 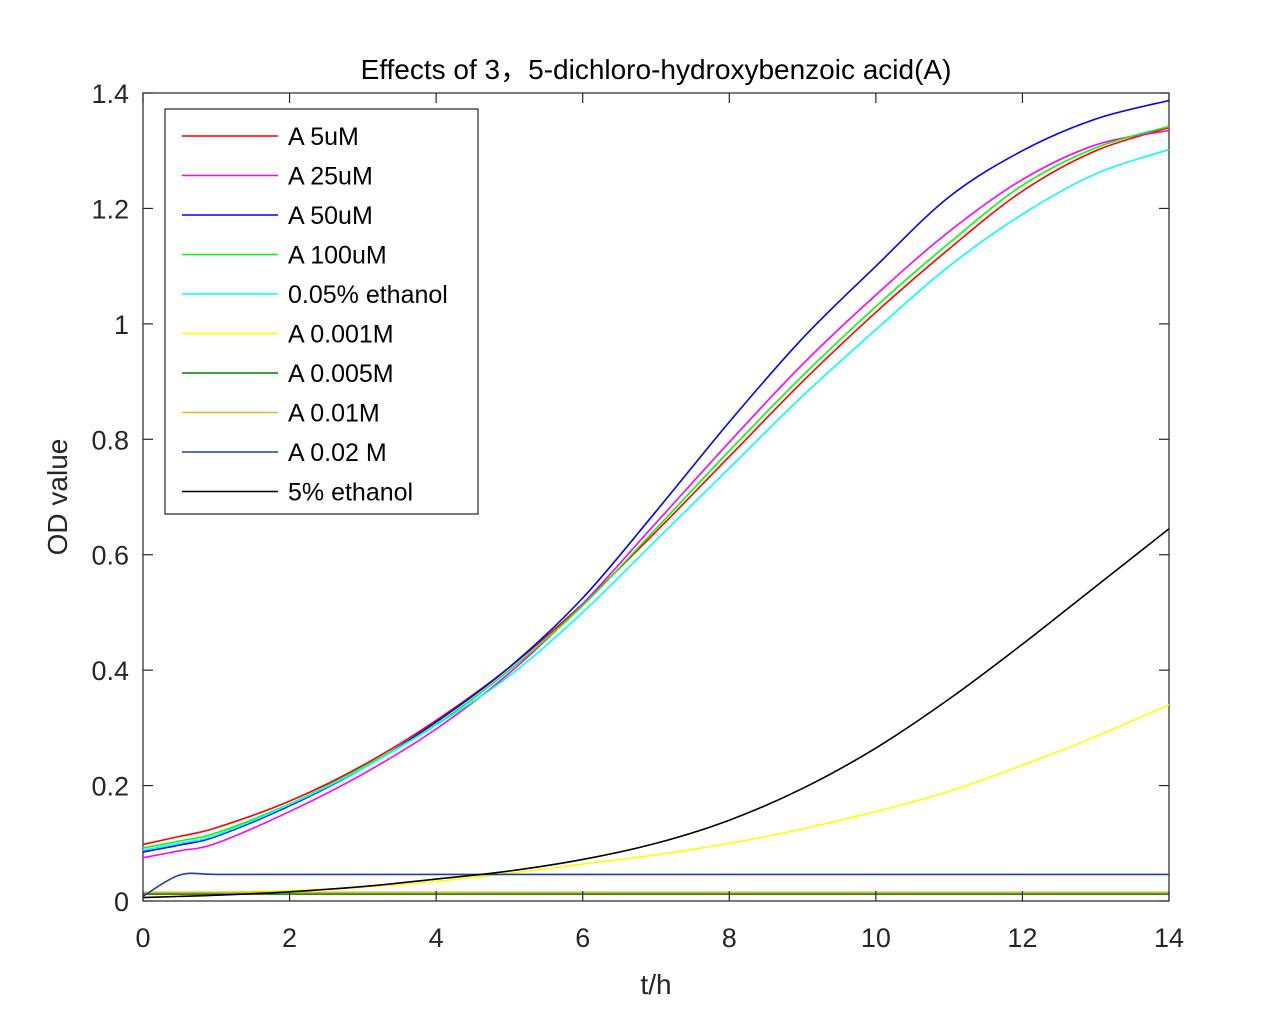 I want to click on legend-label-a-0-005m: A 0.005M, so click(x=341, y=374).